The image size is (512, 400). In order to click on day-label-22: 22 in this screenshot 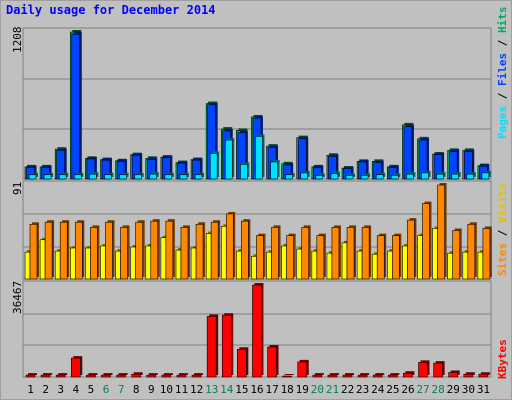, I will do `click(347, 389)`.